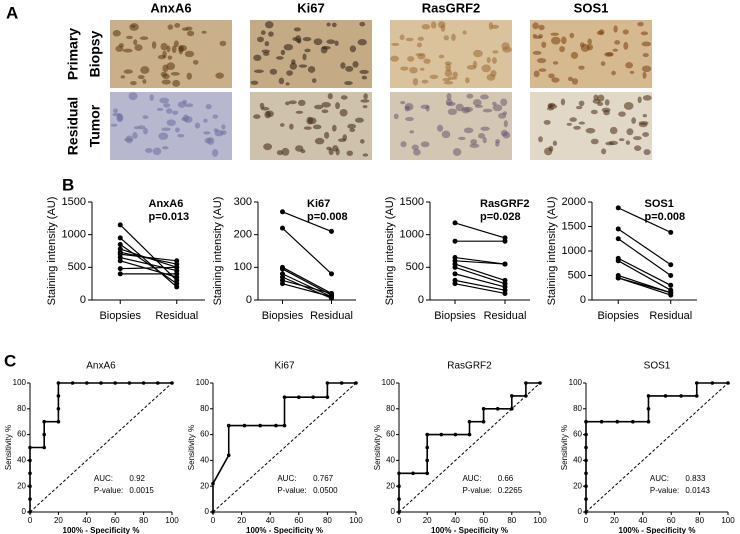  I want to click on chart-title: RasGRF2, so click(469, 366).